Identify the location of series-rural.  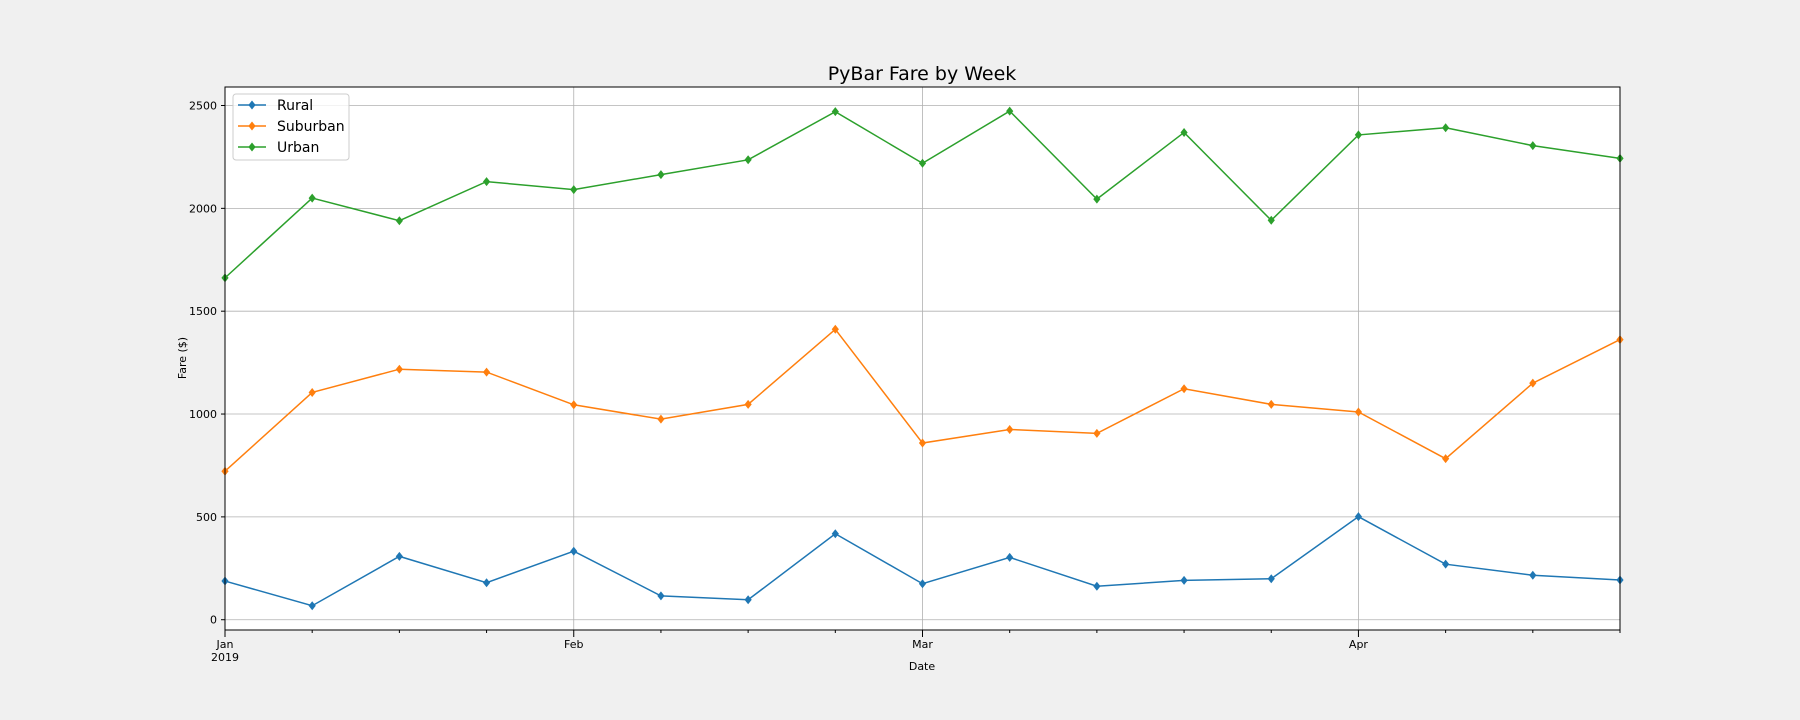
(922, 561).